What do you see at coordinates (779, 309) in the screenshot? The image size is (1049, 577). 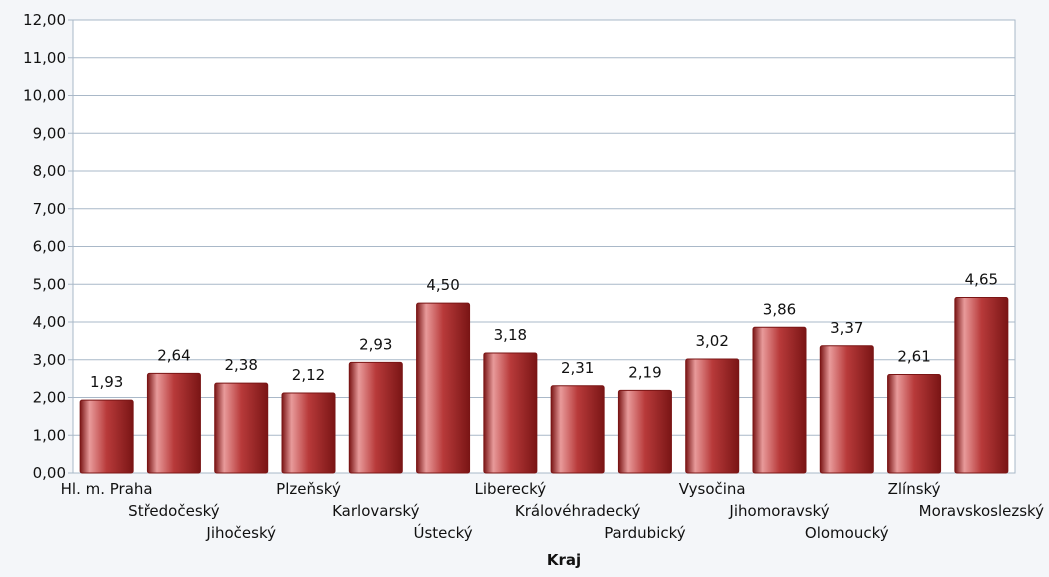 I see `data-label: 3,86` at bounding box center [779, 309].